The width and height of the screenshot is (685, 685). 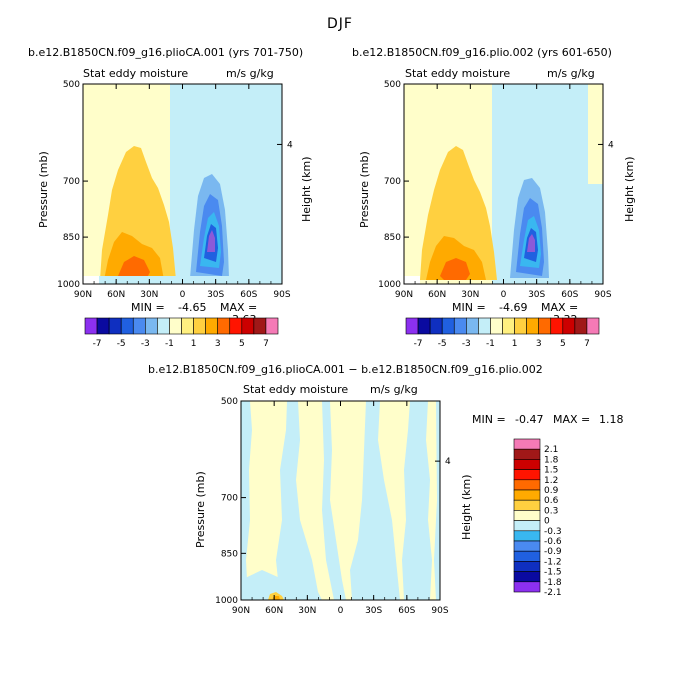 What do you see at coordinates (553, 593) in the screenshot?
I see `colorbar-diff-label: -2.1` at bounding box center [553, 593].